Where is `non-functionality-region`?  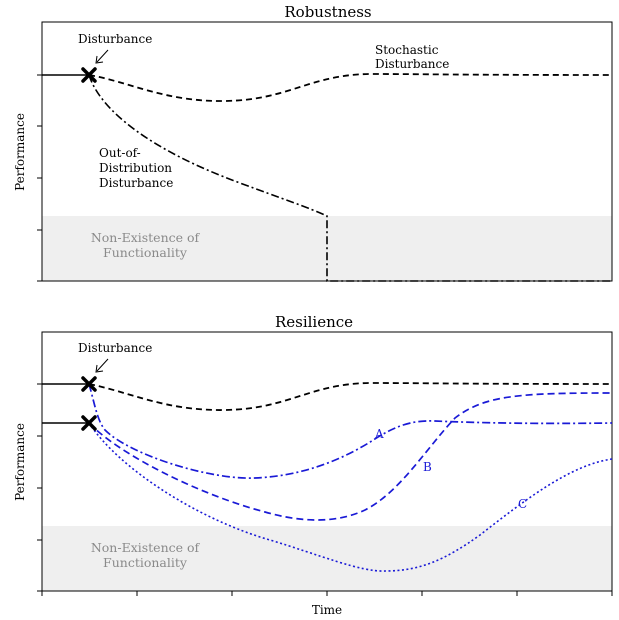
non-functionality-region is located at coordinates (327, 558).